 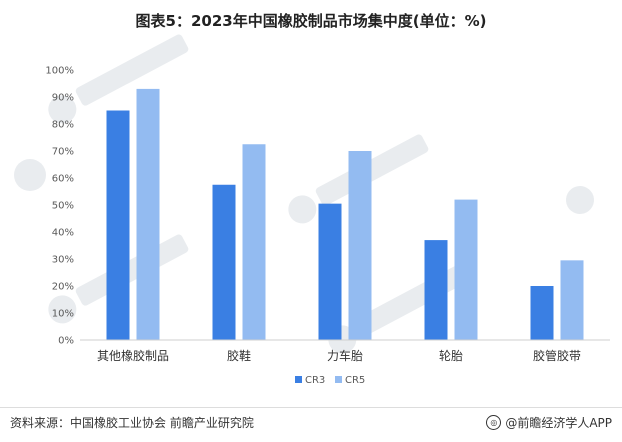 What do you see at coordinates (59, 71) in the screenshot?
I see `y-tick-label: 100%` at bounding box center [59, 71].